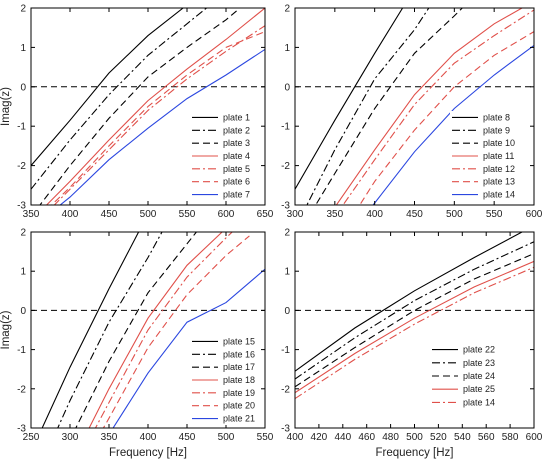  What do you see at coordinates (236, 130) in the screenshot?
I see `legend-label: plate 2` at bounding box center [236, 130].